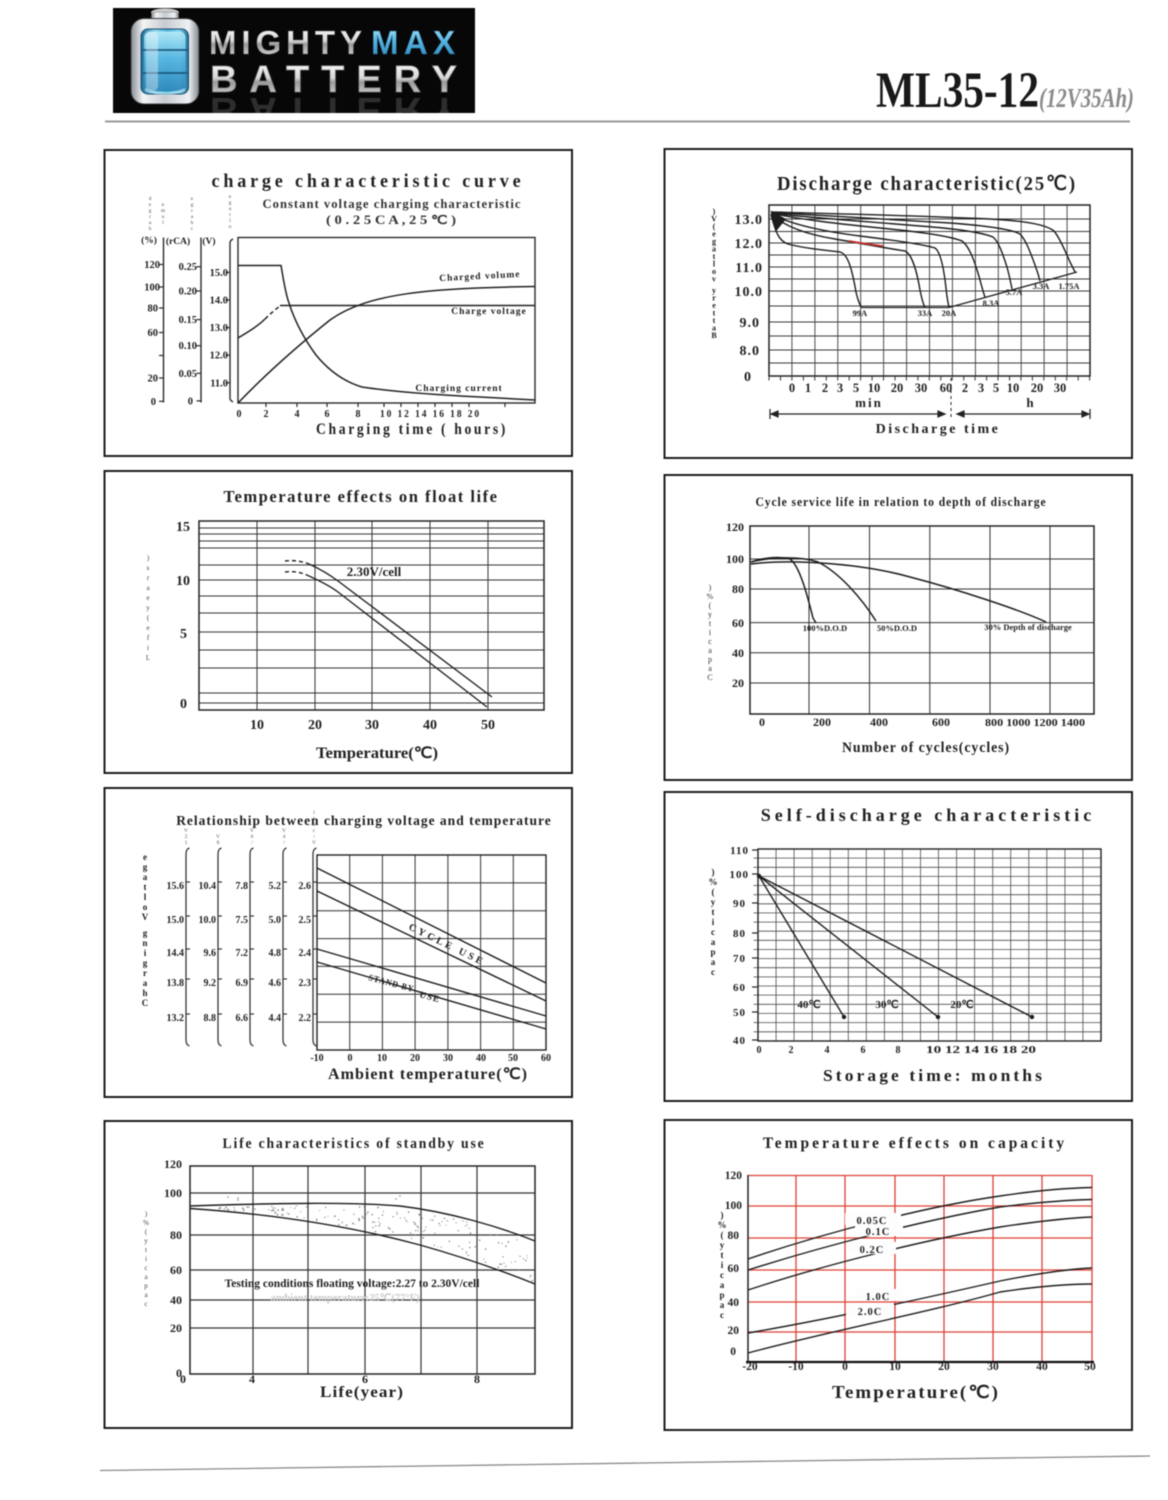  What do you see at coordinates (176, 1018) in the screenshot?
I see `svg-text: 13.2` at bounding box center [176, 1018].